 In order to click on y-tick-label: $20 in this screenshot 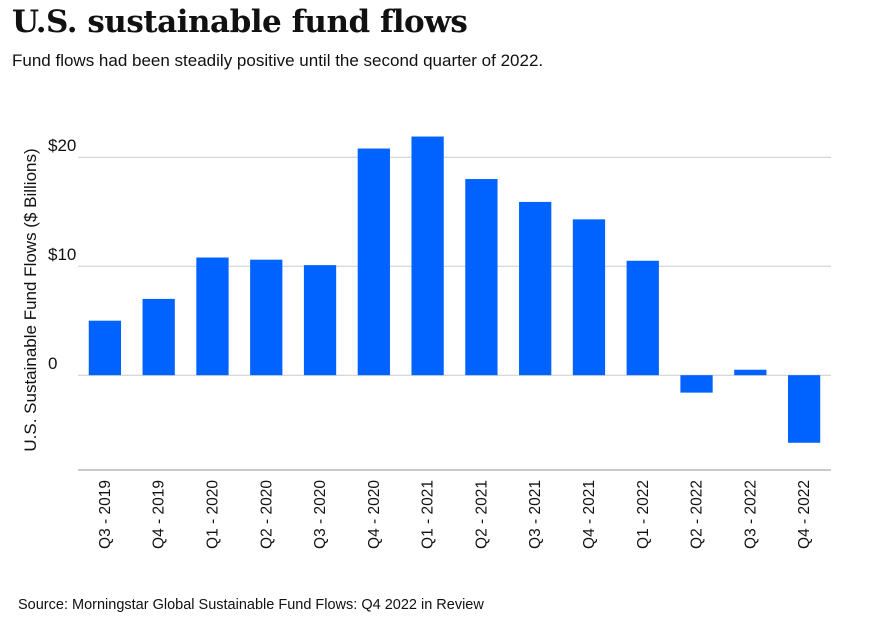, I will do `click(62, 145)`.